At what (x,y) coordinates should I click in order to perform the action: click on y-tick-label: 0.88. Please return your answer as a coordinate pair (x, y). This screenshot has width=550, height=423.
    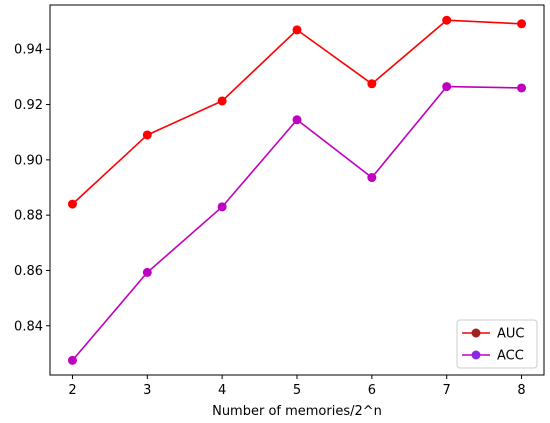
    Looking at the image, I should click on (28, 216).